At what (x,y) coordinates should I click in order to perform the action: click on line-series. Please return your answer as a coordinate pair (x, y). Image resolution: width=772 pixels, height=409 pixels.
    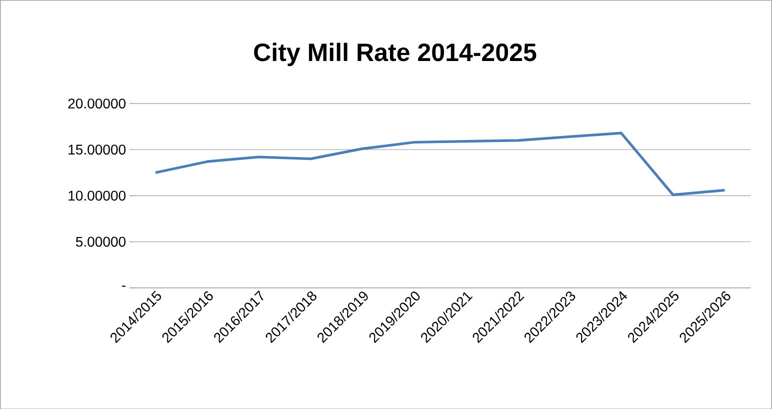
    Looking at the image, I should click on (440, 164).